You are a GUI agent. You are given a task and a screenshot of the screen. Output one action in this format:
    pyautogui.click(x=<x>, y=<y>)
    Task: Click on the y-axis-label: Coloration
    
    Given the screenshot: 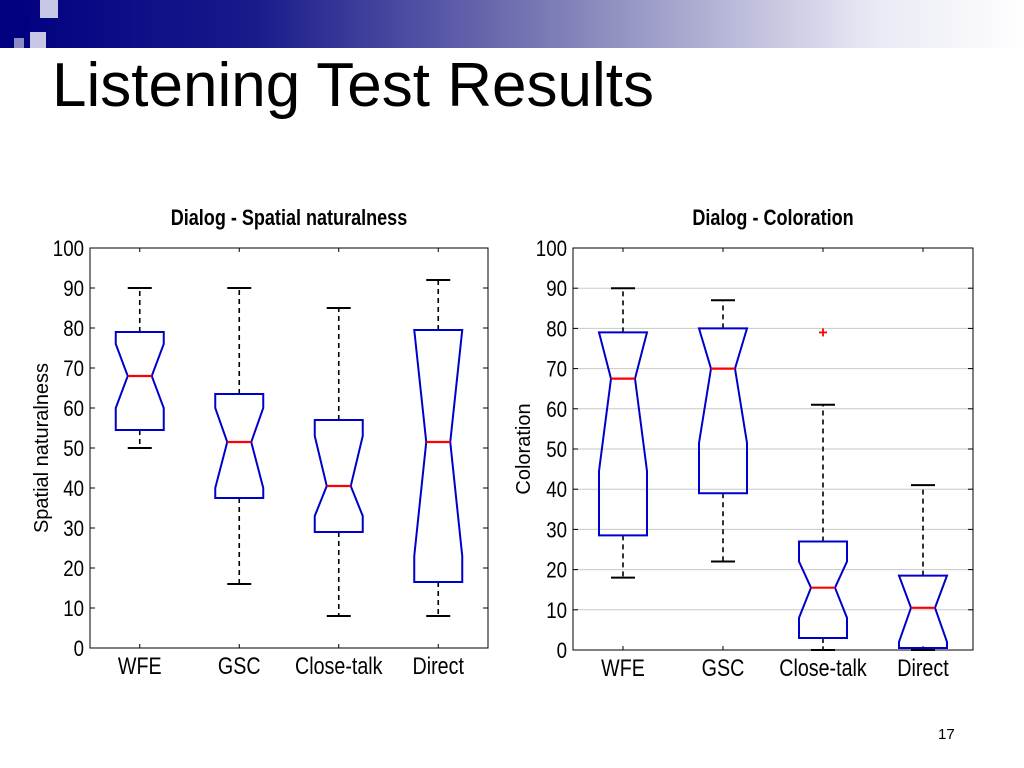 What is the action you would take?
    pyautogui.click(x=524, y=448)
    